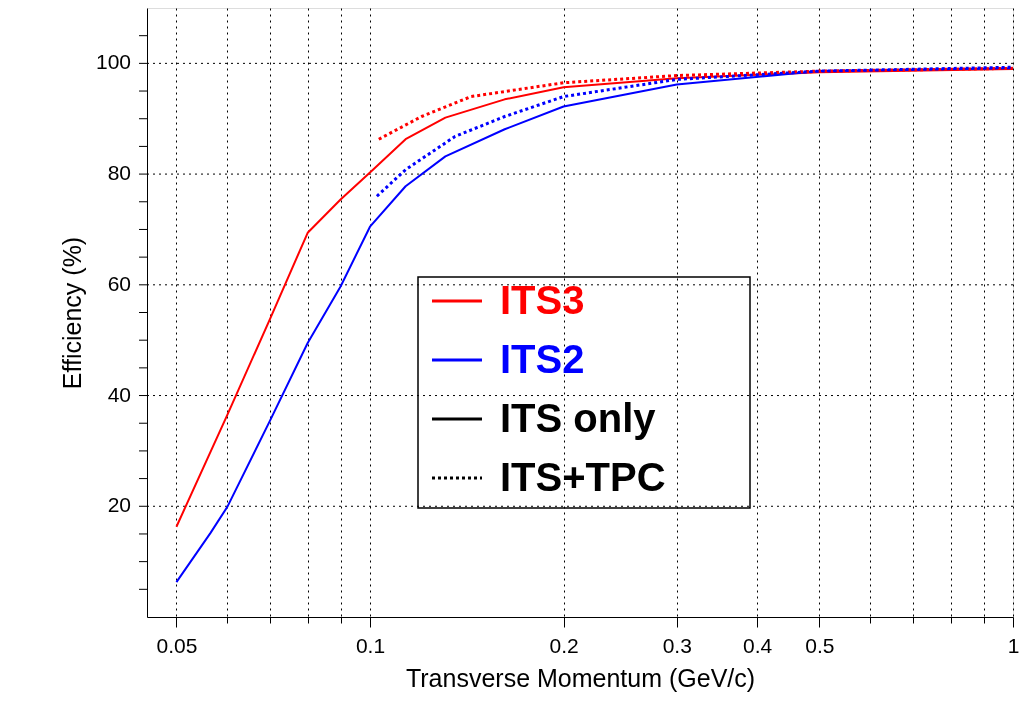 The image size is (1023, 721). Describe the element at coordinates (119, 173) in the screenshot. I see `y-tick-label: 80` at that location.